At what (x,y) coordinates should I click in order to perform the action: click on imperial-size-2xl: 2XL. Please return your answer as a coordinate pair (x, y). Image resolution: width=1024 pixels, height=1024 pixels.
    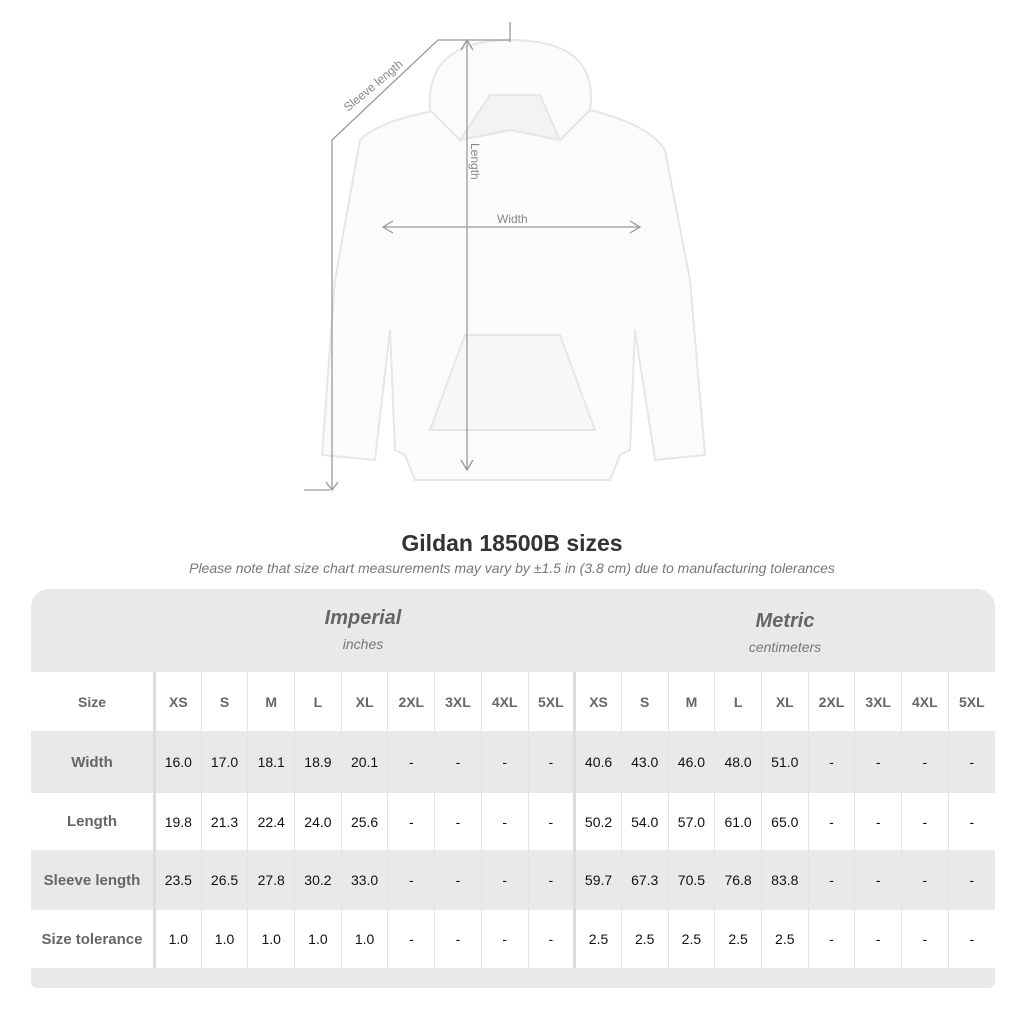
    Looking at the image, I should click on (411, 701).